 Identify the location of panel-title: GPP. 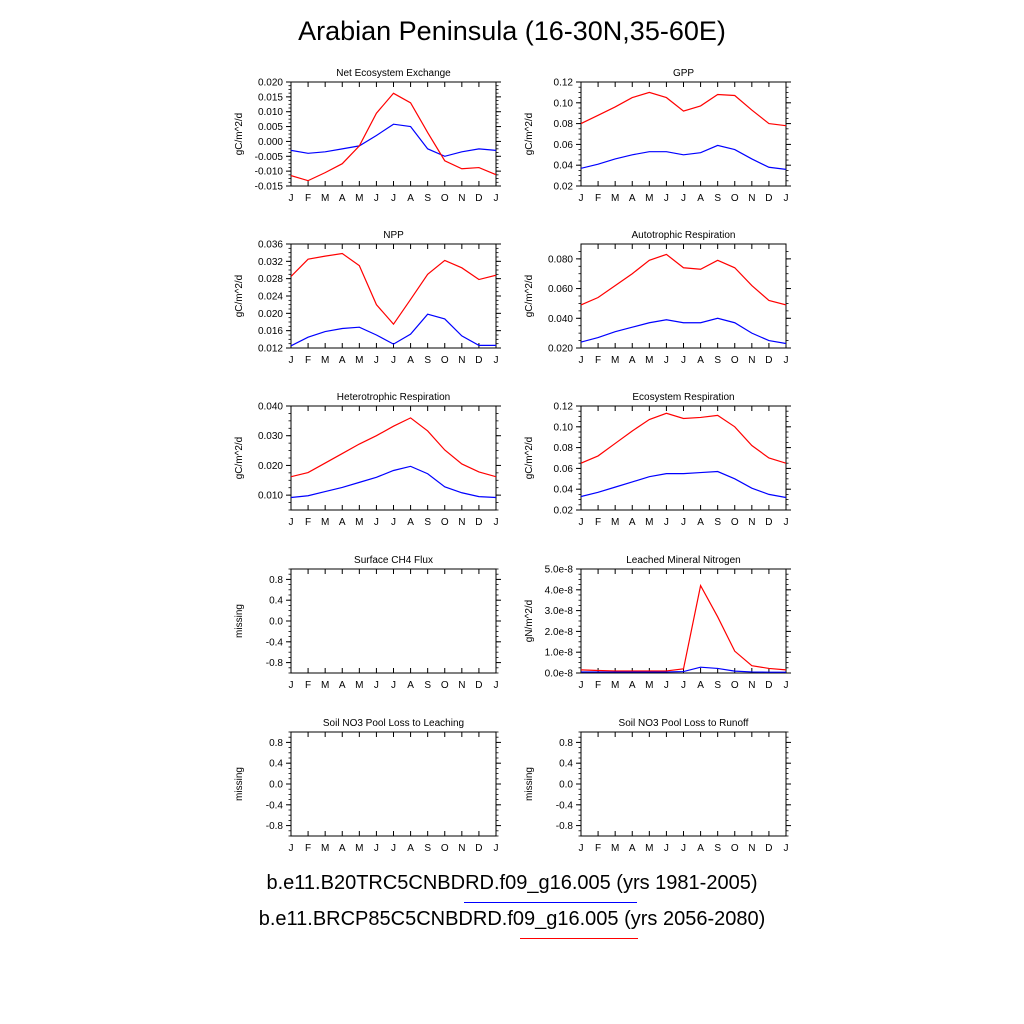
(683, 73).